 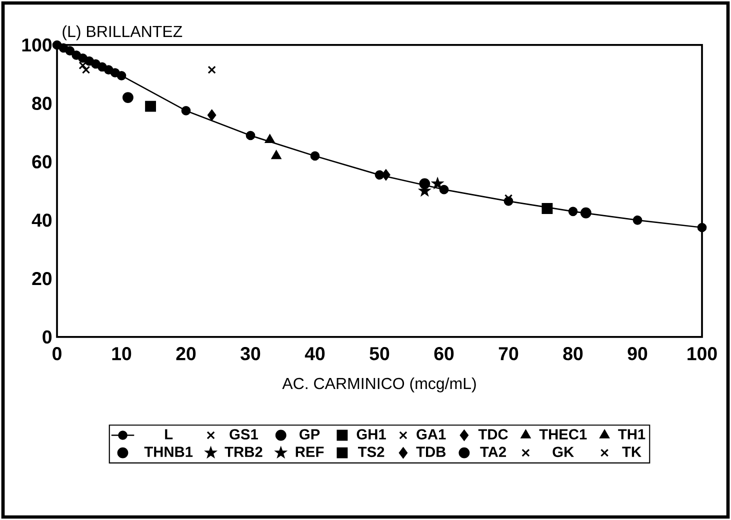 I want to click on legend-label: GP, so click(x=310, y=434).